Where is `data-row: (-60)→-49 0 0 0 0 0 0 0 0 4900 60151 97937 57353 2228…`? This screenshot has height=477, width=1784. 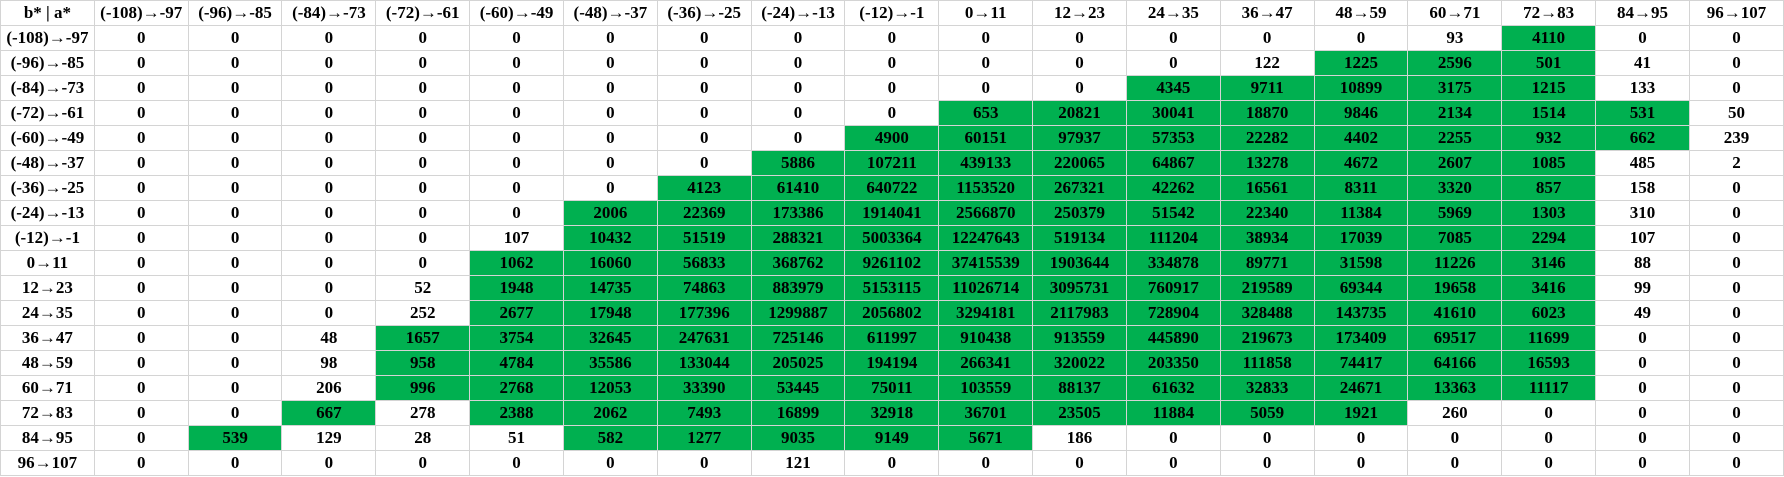
data-row: (-60)→-49 0 0 0 0 0 0 0 0 4900 60151 97937 57353 2228… is located at coordinates (892, 138).